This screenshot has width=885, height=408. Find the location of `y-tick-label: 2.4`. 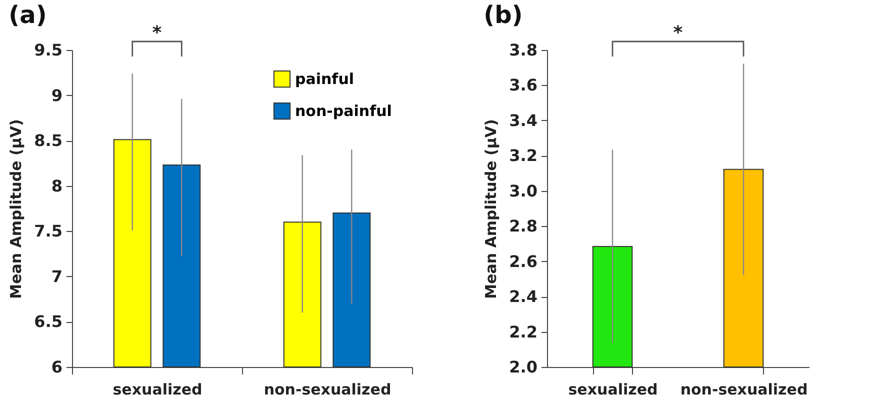

y-tick-label: 2.4 is located at coordinates (523, 296).